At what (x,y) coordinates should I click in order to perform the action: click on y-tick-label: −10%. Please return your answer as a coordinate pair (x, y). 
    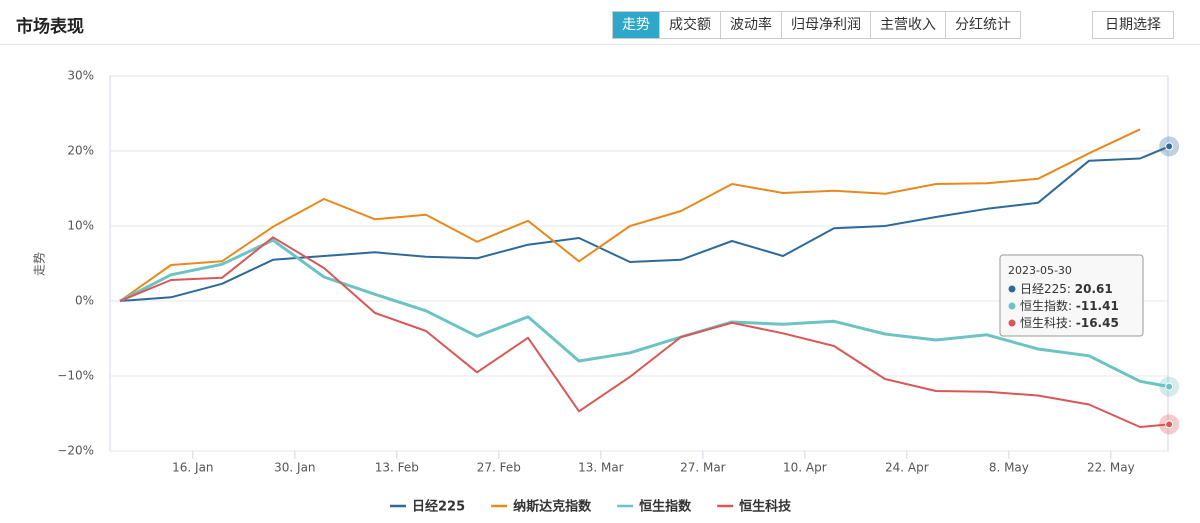
    Looking at the image, I should click on (75, 376).